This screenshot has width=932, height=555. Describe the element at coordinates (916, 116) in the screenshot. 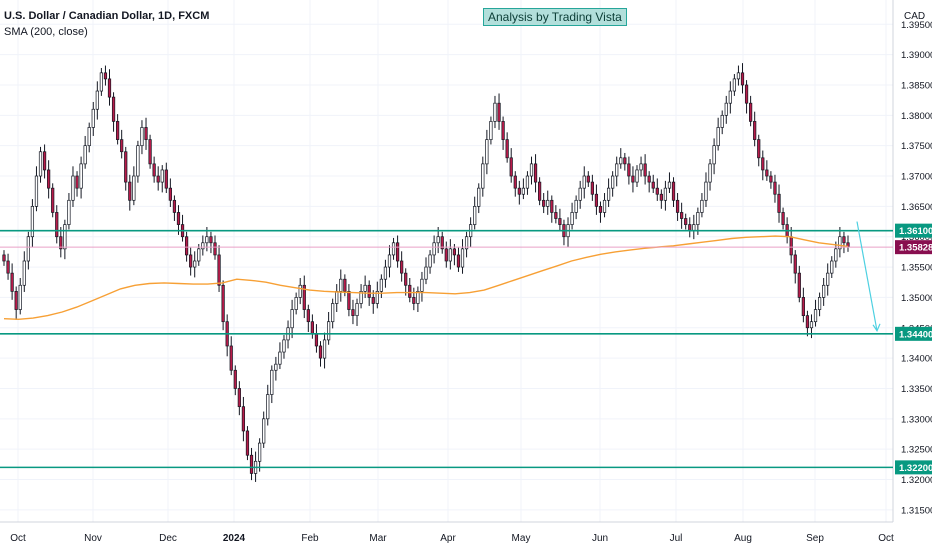

I see `y-tick-label: 1.38000` at that location.